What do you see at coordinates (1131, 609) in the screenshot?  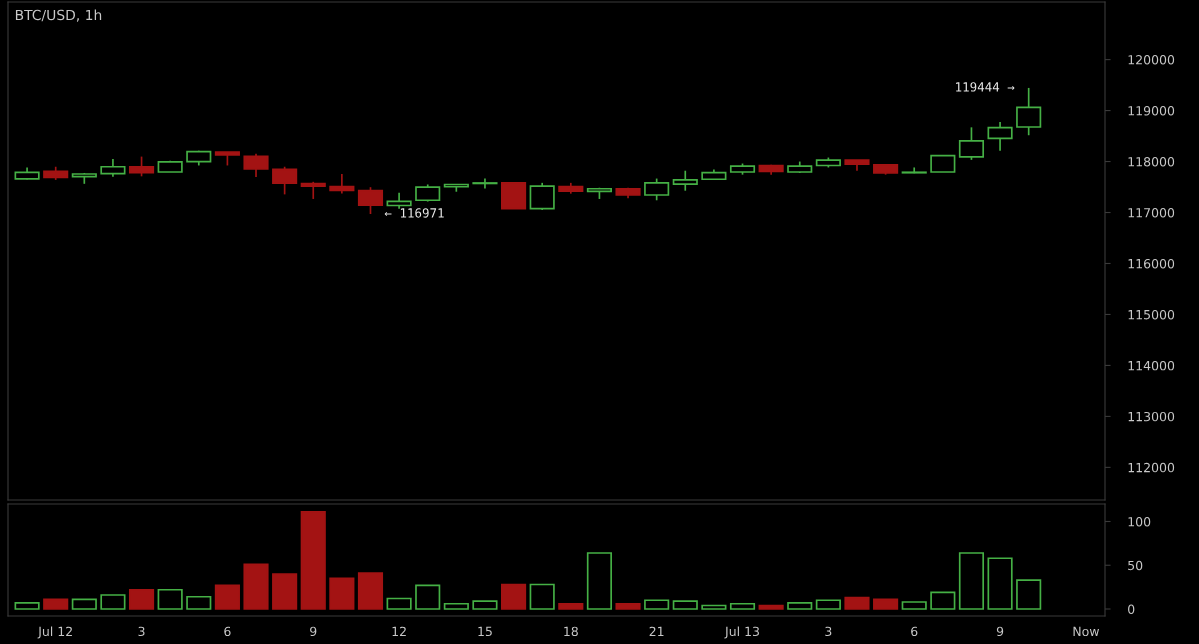 I see `y-tick-label: 0` at bounding box center [1131, 609].